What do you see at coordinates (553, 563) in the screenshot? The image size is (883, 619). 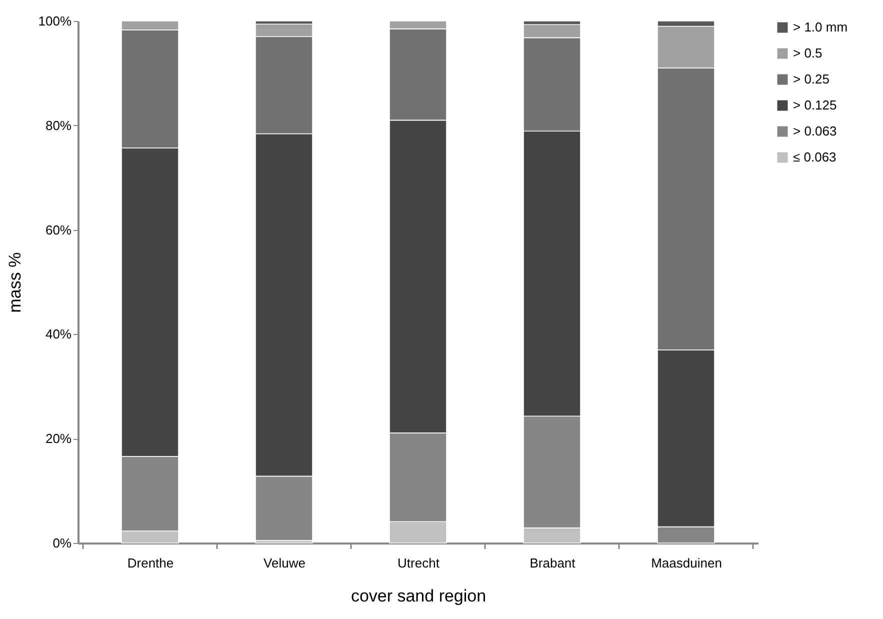 I see `x-tick-label: Brabant` at bounding box center [553, 563].